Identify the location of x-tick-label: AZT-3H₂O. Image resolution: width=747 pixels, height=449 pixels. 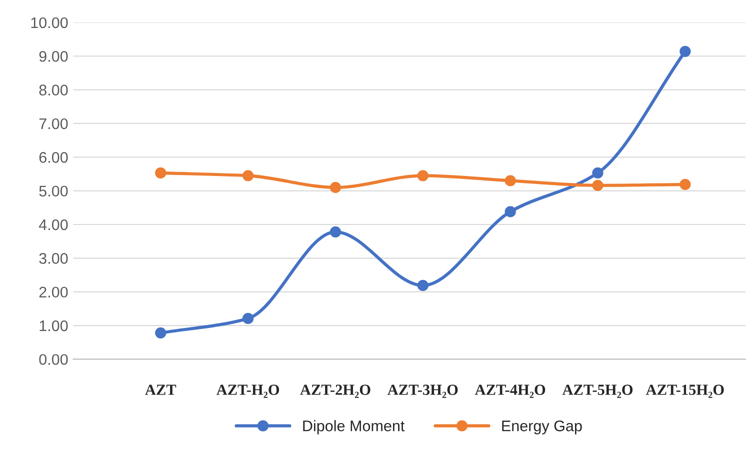
(423, 391).